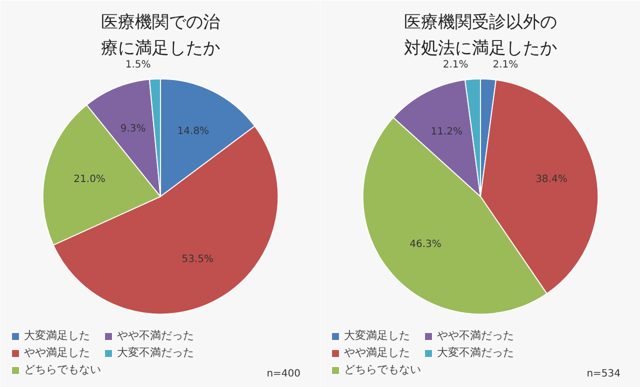 This screenshot has height=387, width=640. I want to click on chart-title: 医療機関での治療に満足したか, so click(160, 35).